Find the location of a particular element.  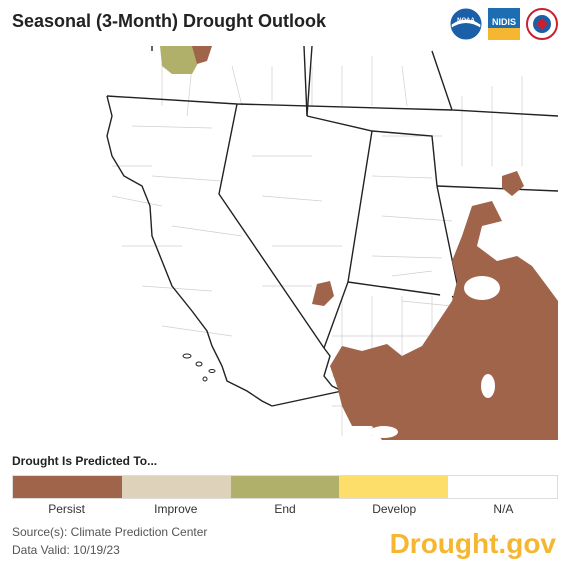

drought-gov-link: Drought.gov is located at coordinates (472, 543).